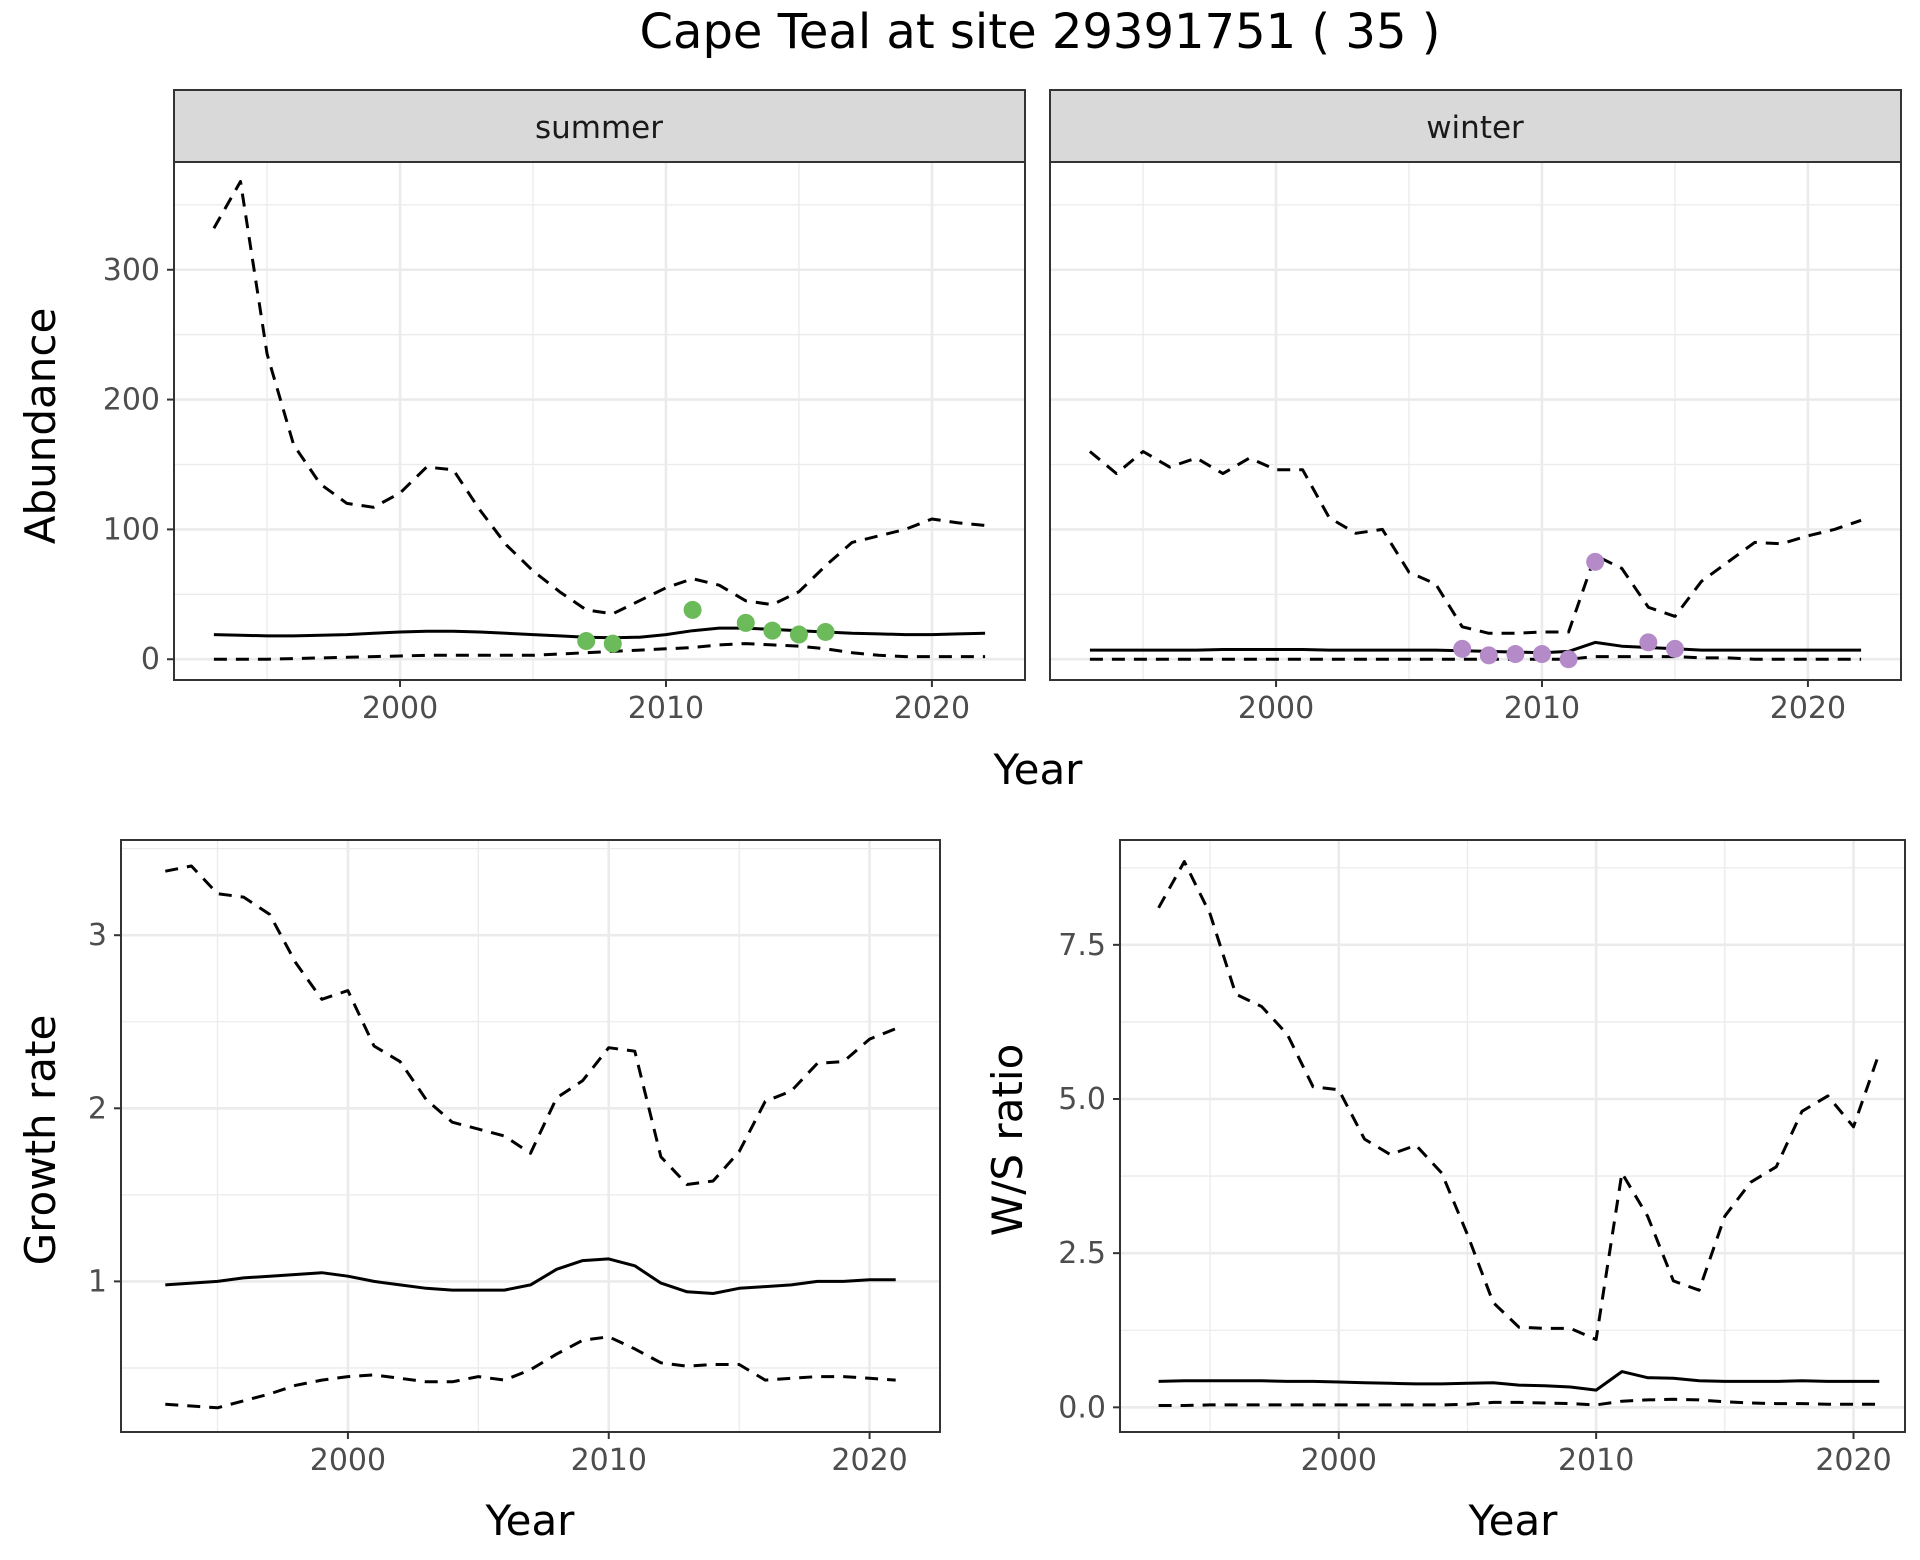 The height and width of the screenshot is (1560, 1920). What do you see at coordinates (1038, 769) in the screenshot?
I see `abundance-x-axis-title: Year` at bounding box center [1038, 769].